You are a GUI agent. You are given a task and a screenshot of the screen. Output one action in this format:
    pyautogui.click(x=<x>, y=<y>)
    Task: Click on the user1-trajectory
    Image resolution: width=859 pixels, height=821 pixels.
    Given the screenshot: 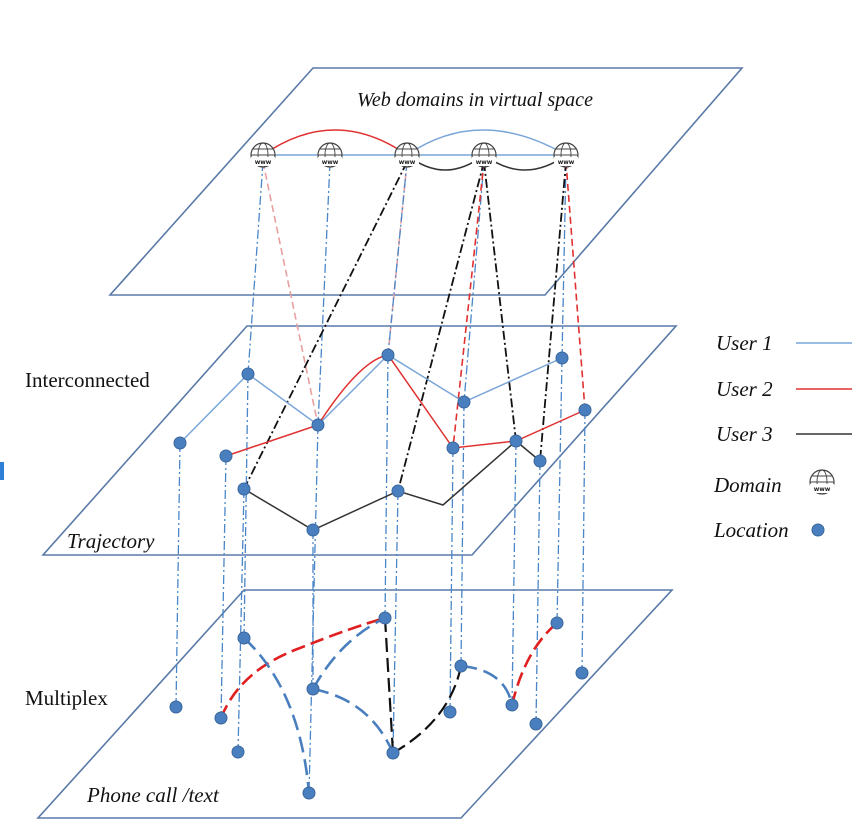 What is the action you would take?
    pyautogui.click(x=371, y=399)
    